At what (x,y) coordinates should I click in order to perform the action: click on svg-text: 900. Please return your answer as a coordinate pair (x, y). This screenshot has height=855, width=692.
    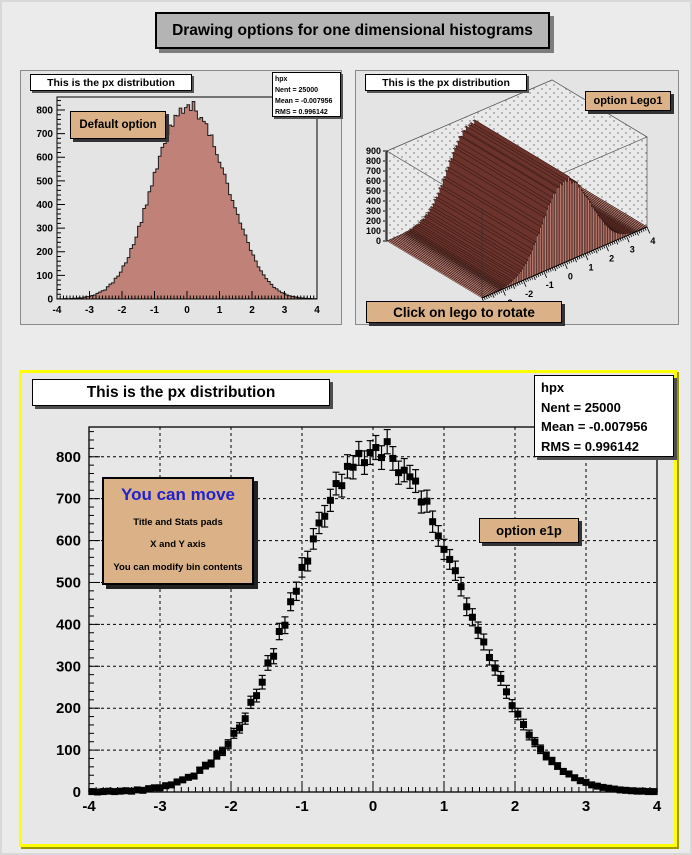
    Looking at the image, I should click on (373, 151).